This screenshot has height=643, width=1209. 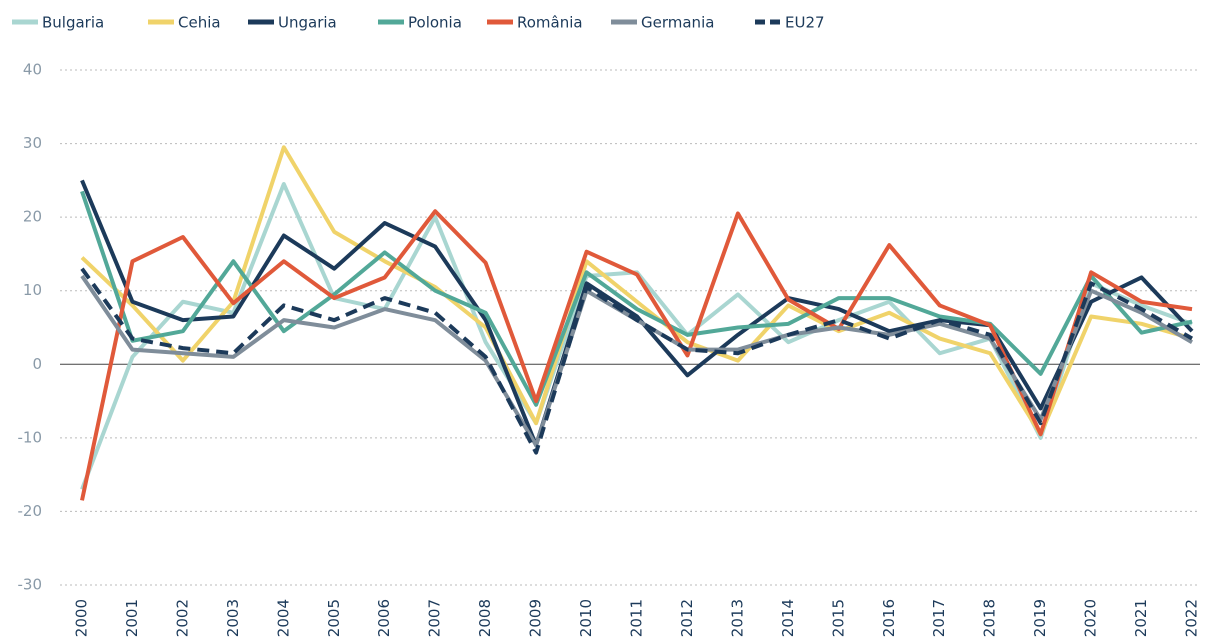 I want to click on x-tick-label: 2001, so click(x=132, y=618).